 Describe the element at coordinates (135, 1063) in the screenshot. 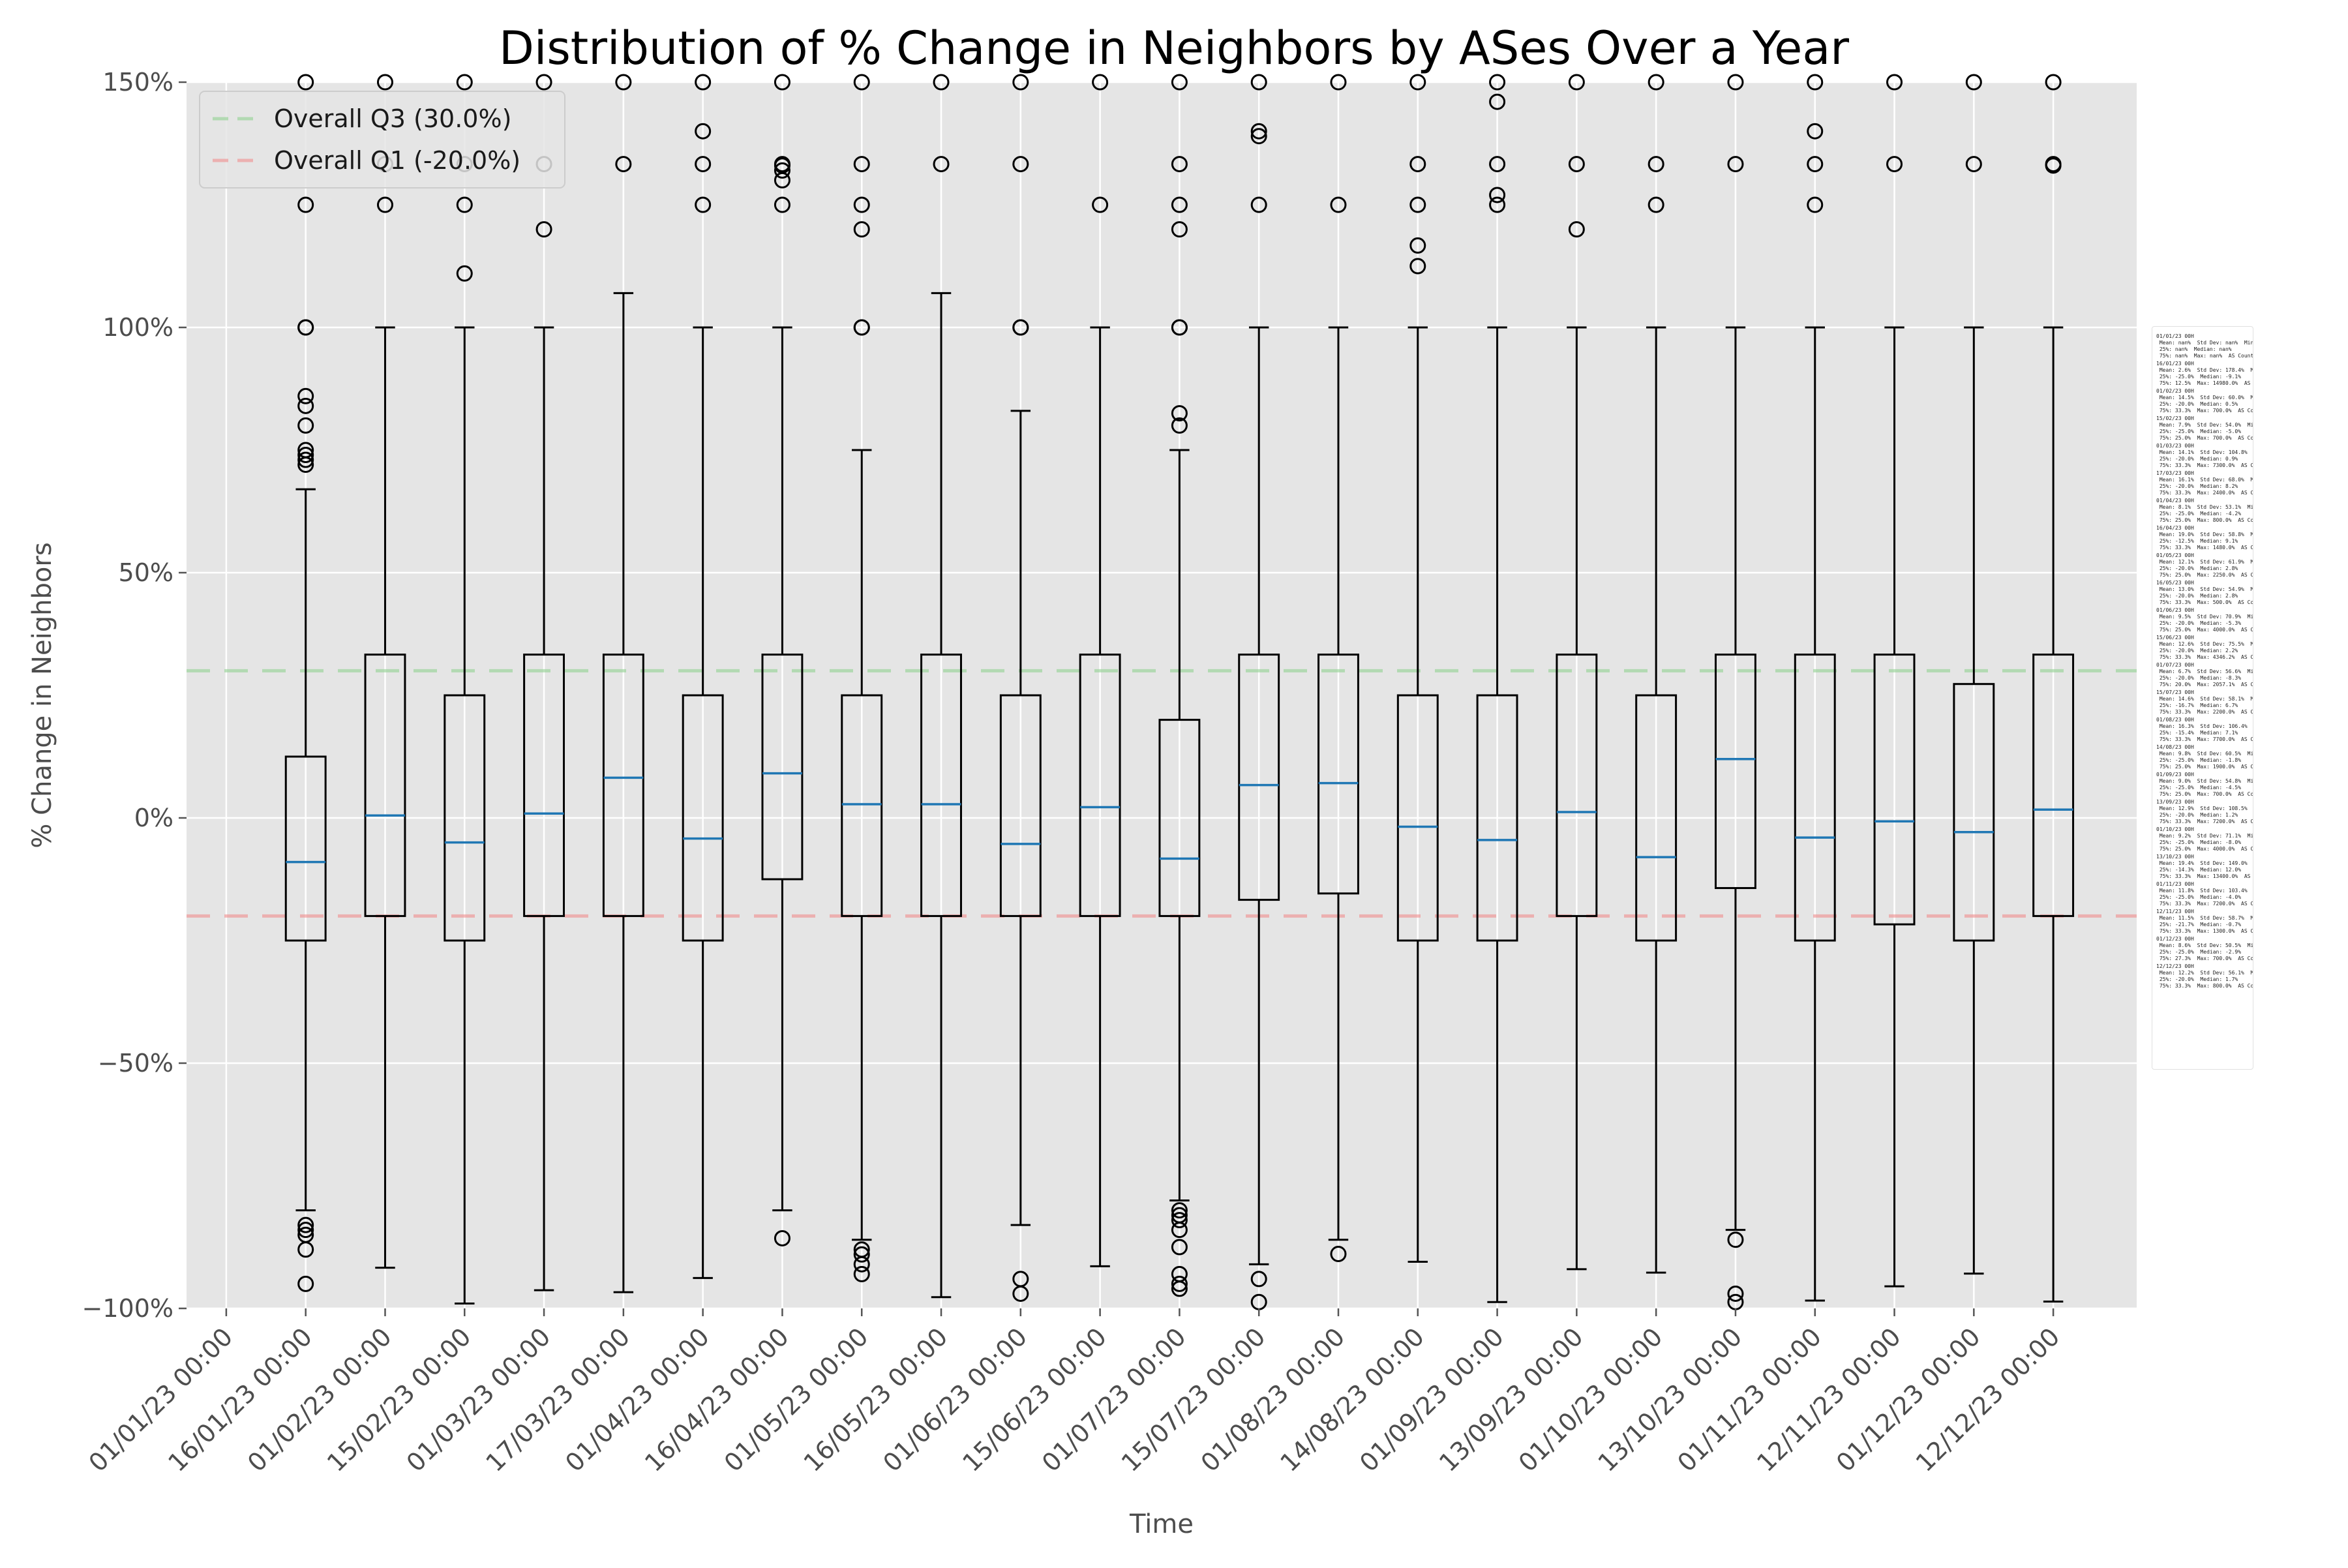

I see `y-tick-label: −50%` at that location.